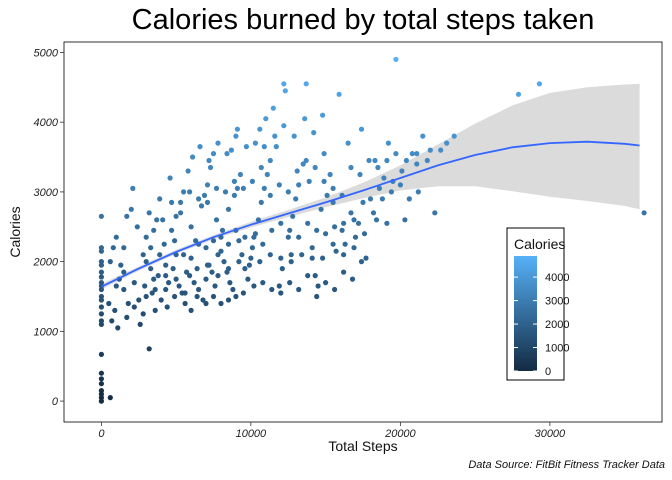 This screenshot has width=672, height=480. Describe the element at coordinates (251, 434) in the screenshot. I see `x-tick-label: 10000` at that location.